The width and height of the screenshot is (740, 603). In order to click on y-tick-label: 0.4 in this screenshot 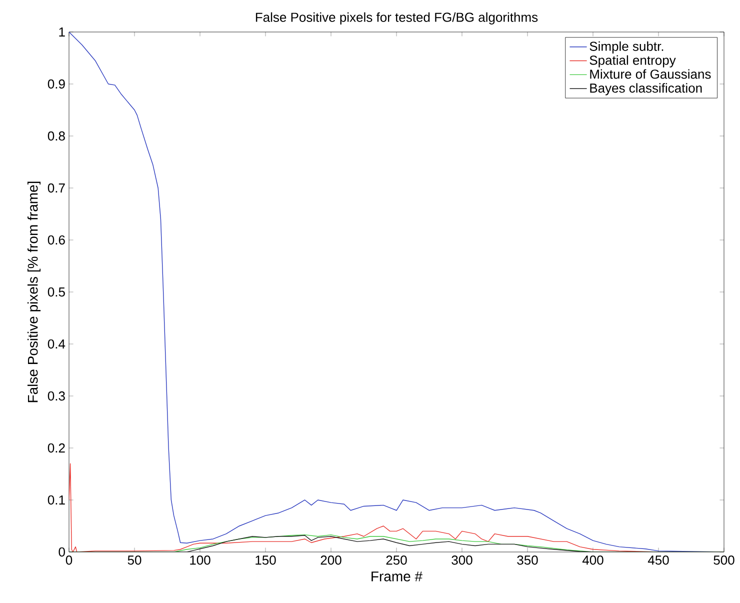, I will do `click(57, 344)`.